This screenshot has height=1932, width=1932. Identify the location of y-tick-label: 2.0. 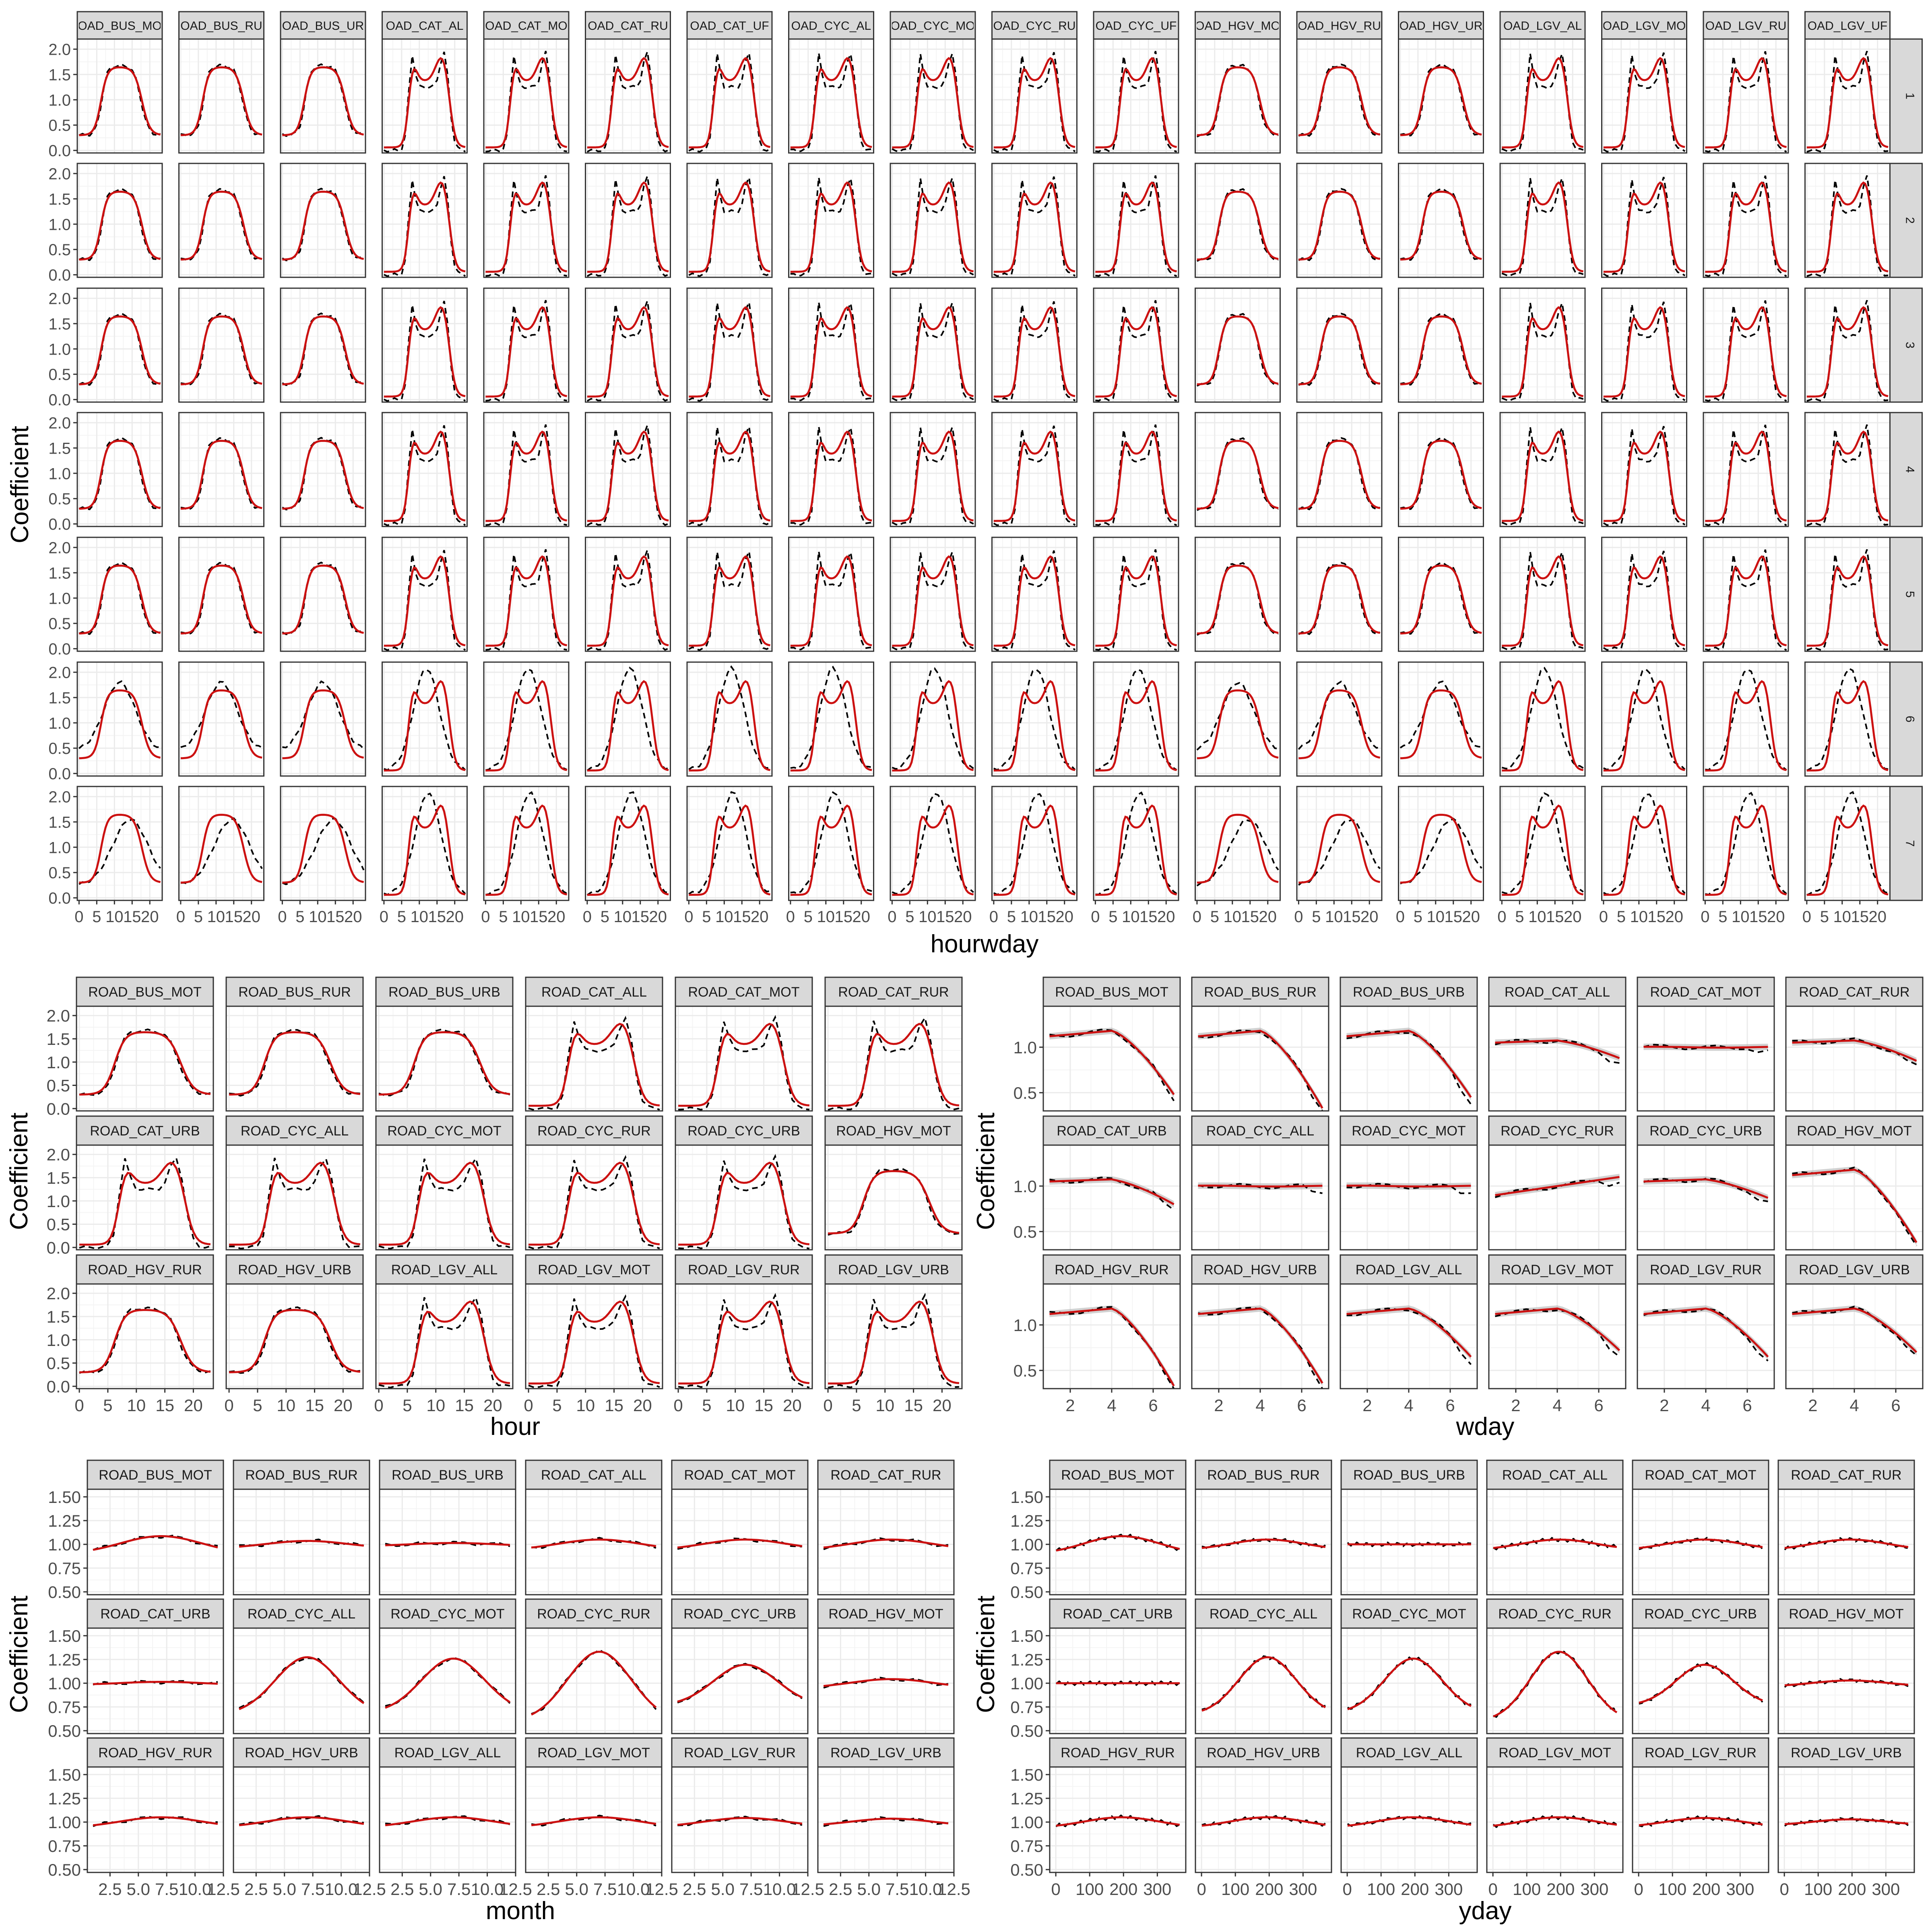
(59, 299).